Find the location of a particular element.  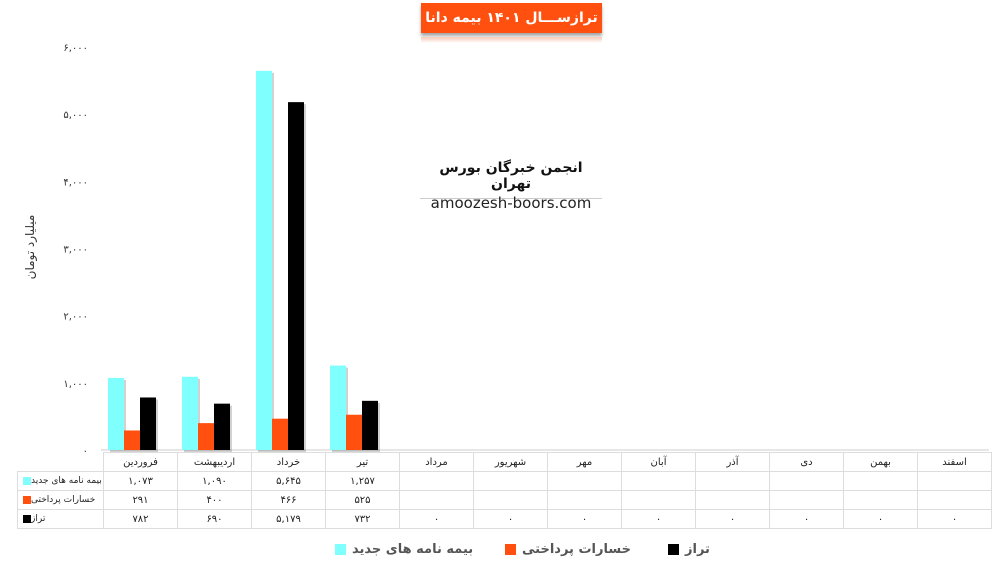

data-cell: ۵,۱۷۹ is located at coordinates (288, 519).